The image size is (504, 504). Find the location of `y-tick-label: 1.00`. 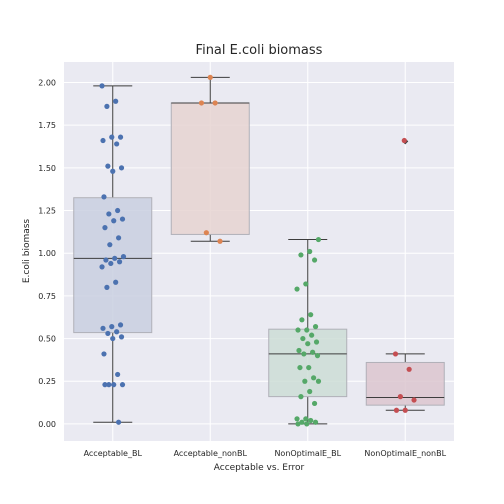

y-tick-label: 1.00 is located at coordinates (47, 253).